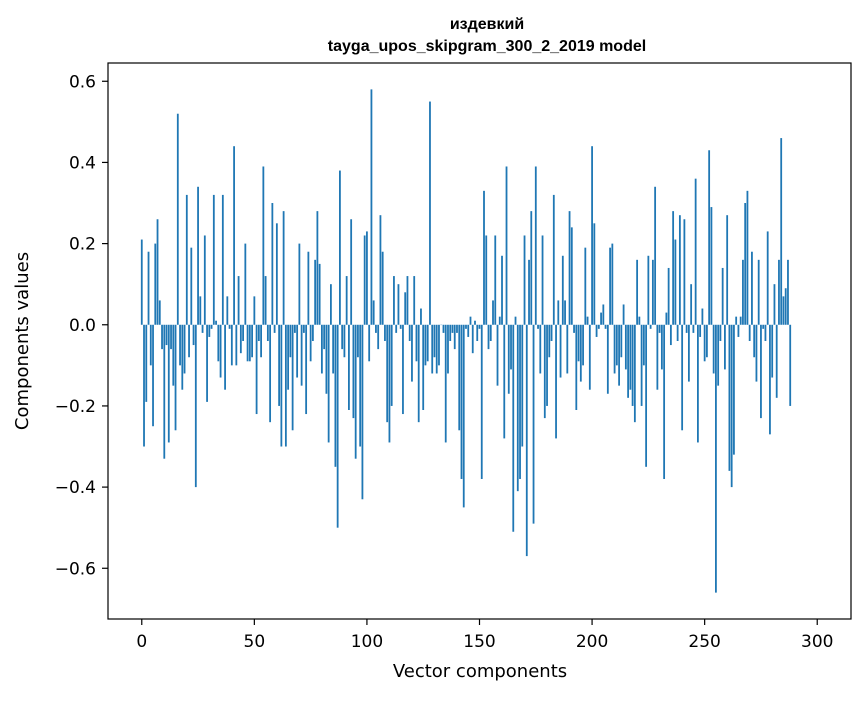 Image resolution: width=867 pixels, height=701 pixels. Describe the element at coordinates (480, 671) in the screenshot. I see `x-axis-label: Vector components` at that location.